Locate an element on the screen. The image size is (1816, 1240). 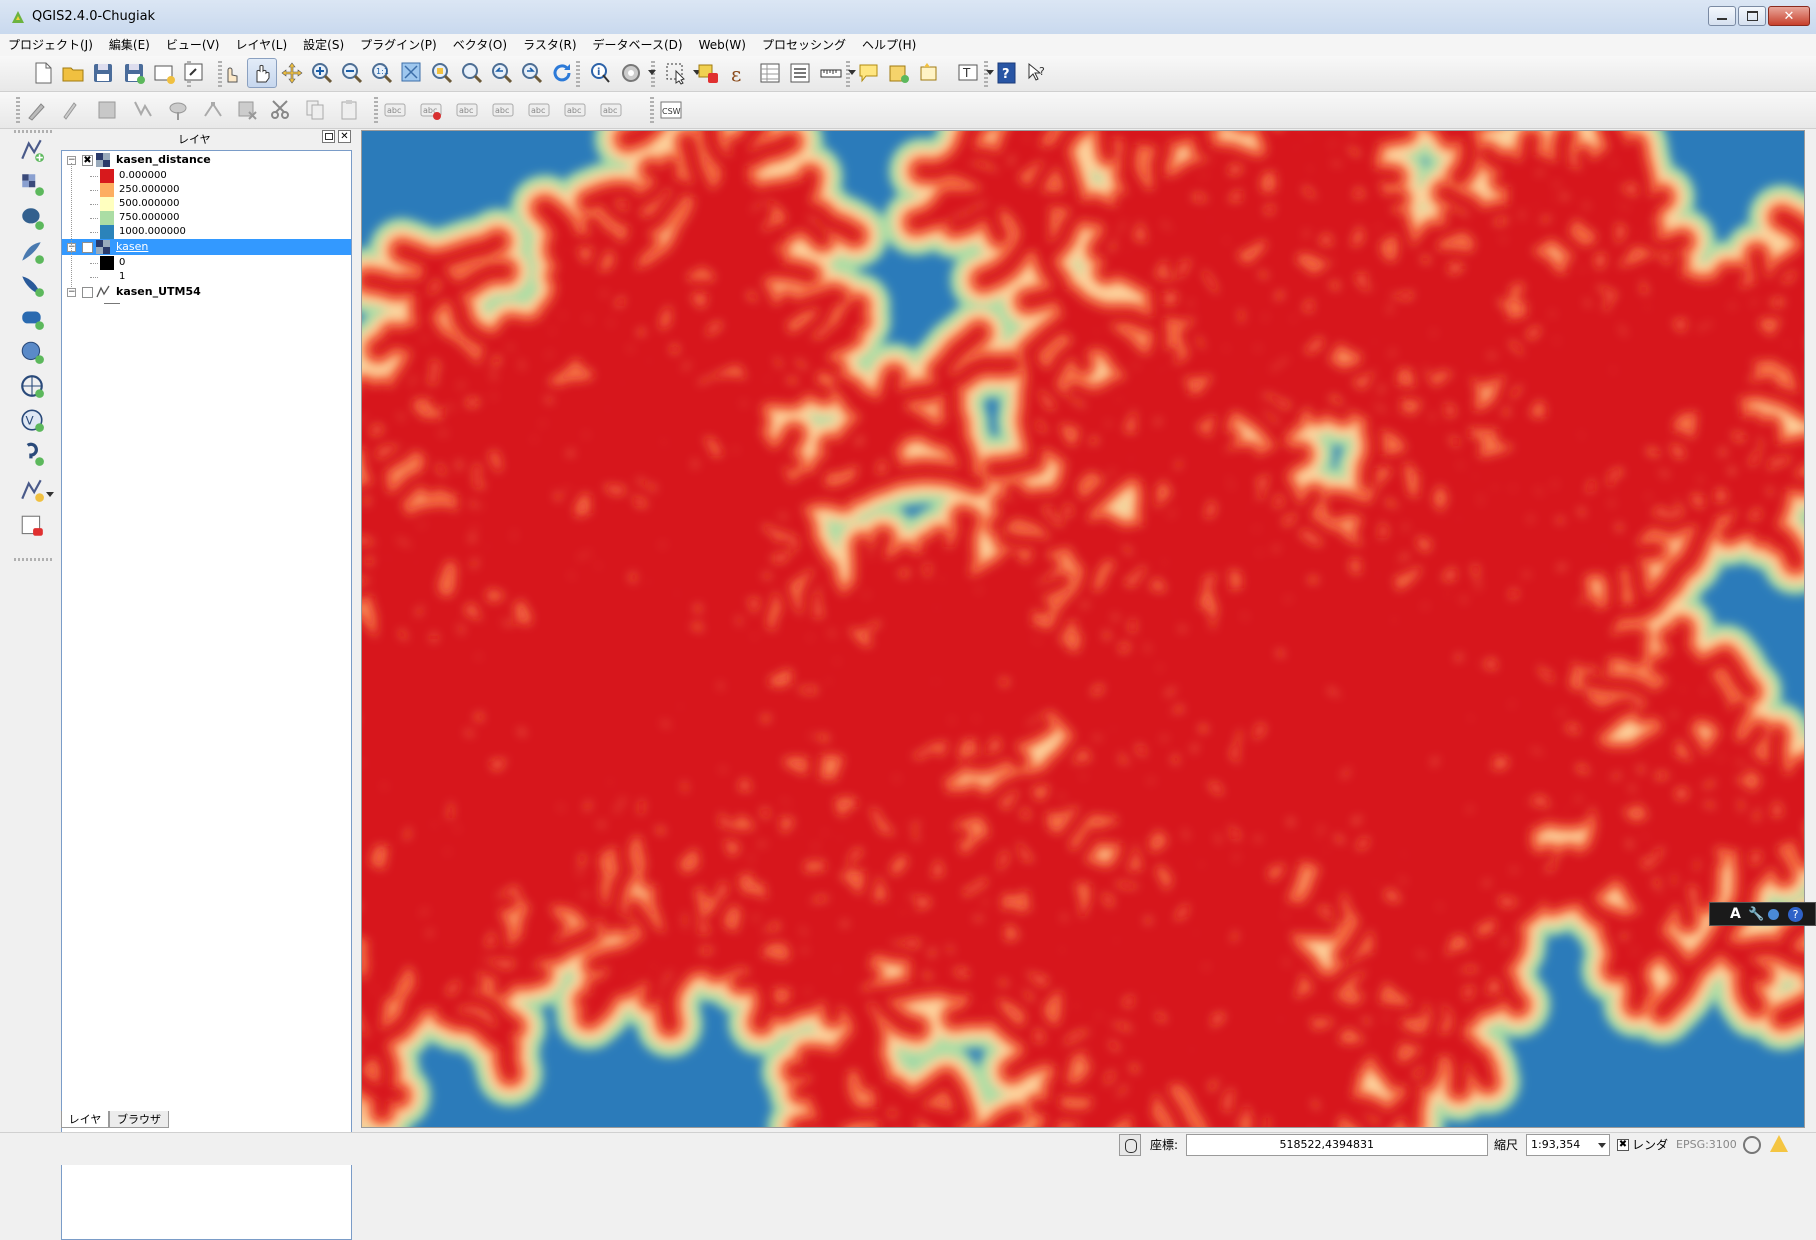
zoom-to-selection-button is located at coordinates (442, 73).